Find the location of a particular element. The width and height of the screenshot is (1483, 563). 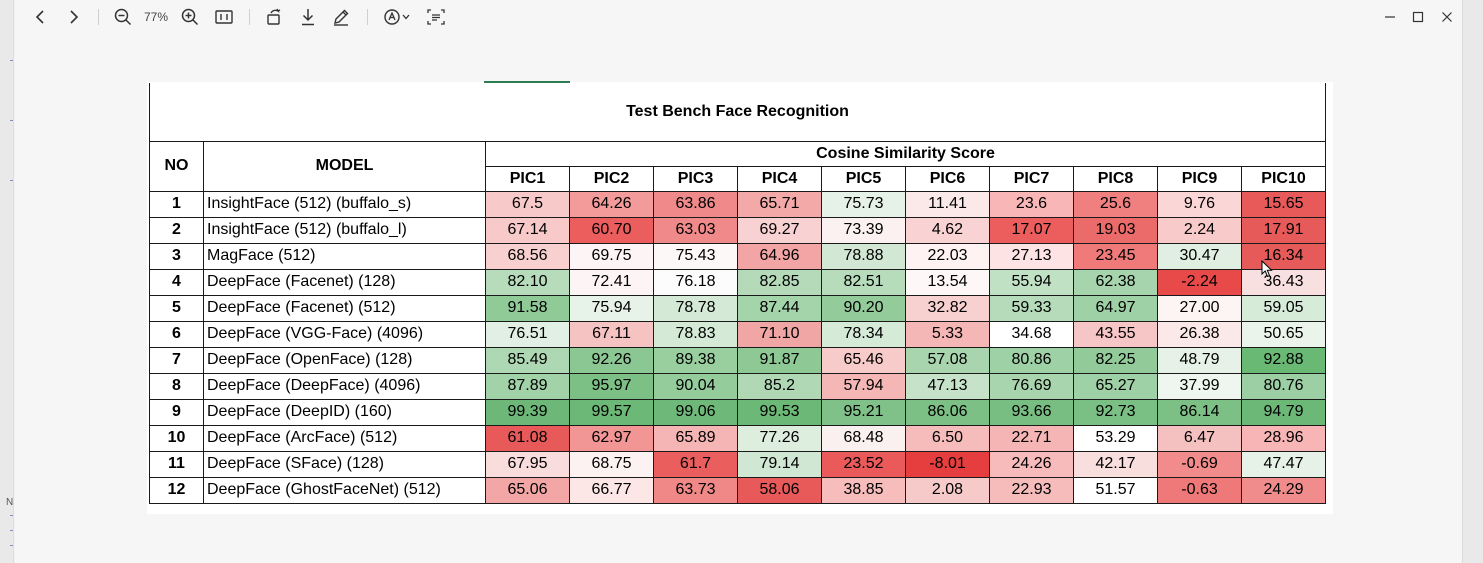

score-cell: 57.08 is located at coordinates (947, 360).